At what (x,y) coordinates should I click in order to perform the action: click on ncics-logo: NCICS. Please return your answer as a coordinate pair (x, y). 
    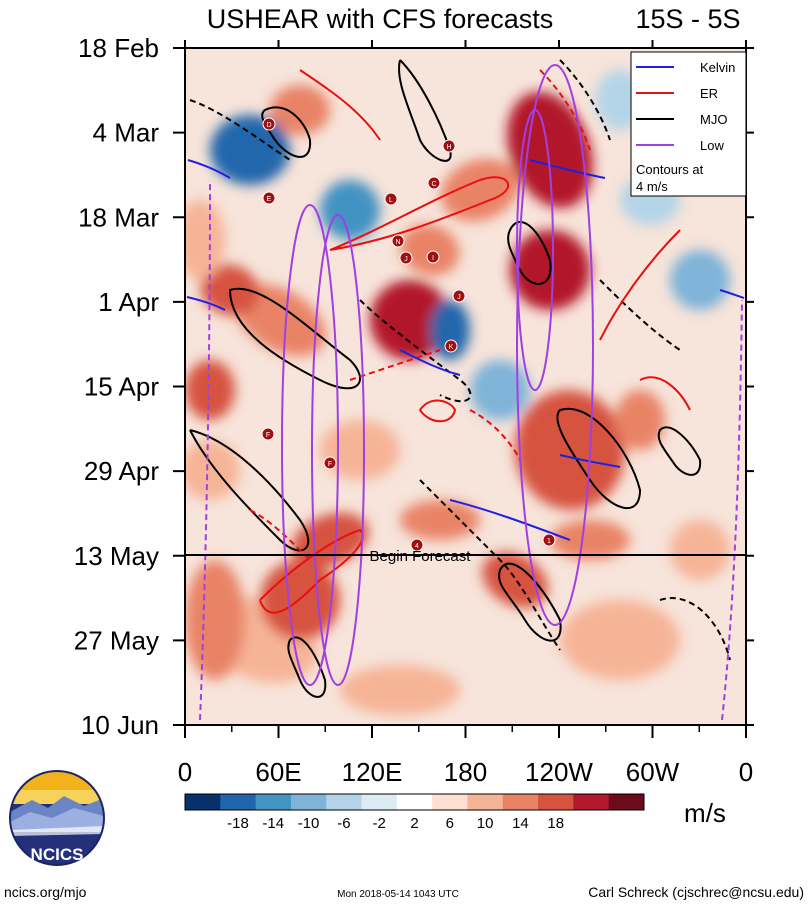
    Looking at the image, I should click on (57, 818).